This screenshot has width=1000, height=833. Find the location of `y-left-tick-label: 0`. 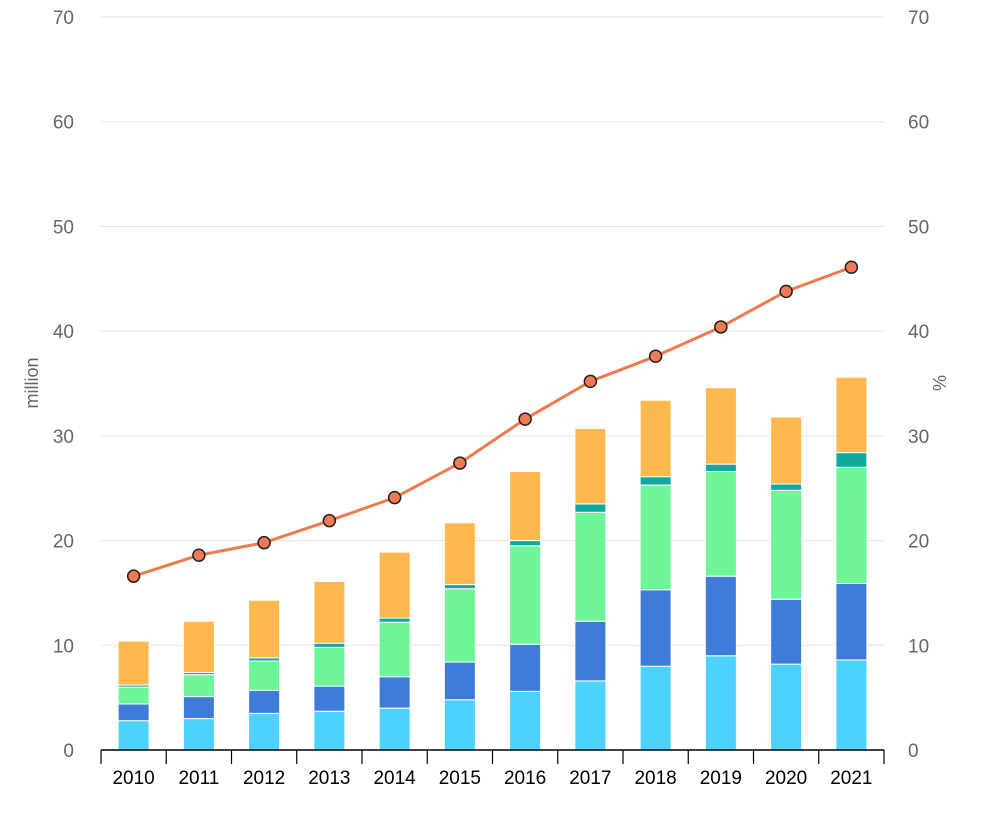

y-left-tick-label: 0 is located at coordinates (68, 751).